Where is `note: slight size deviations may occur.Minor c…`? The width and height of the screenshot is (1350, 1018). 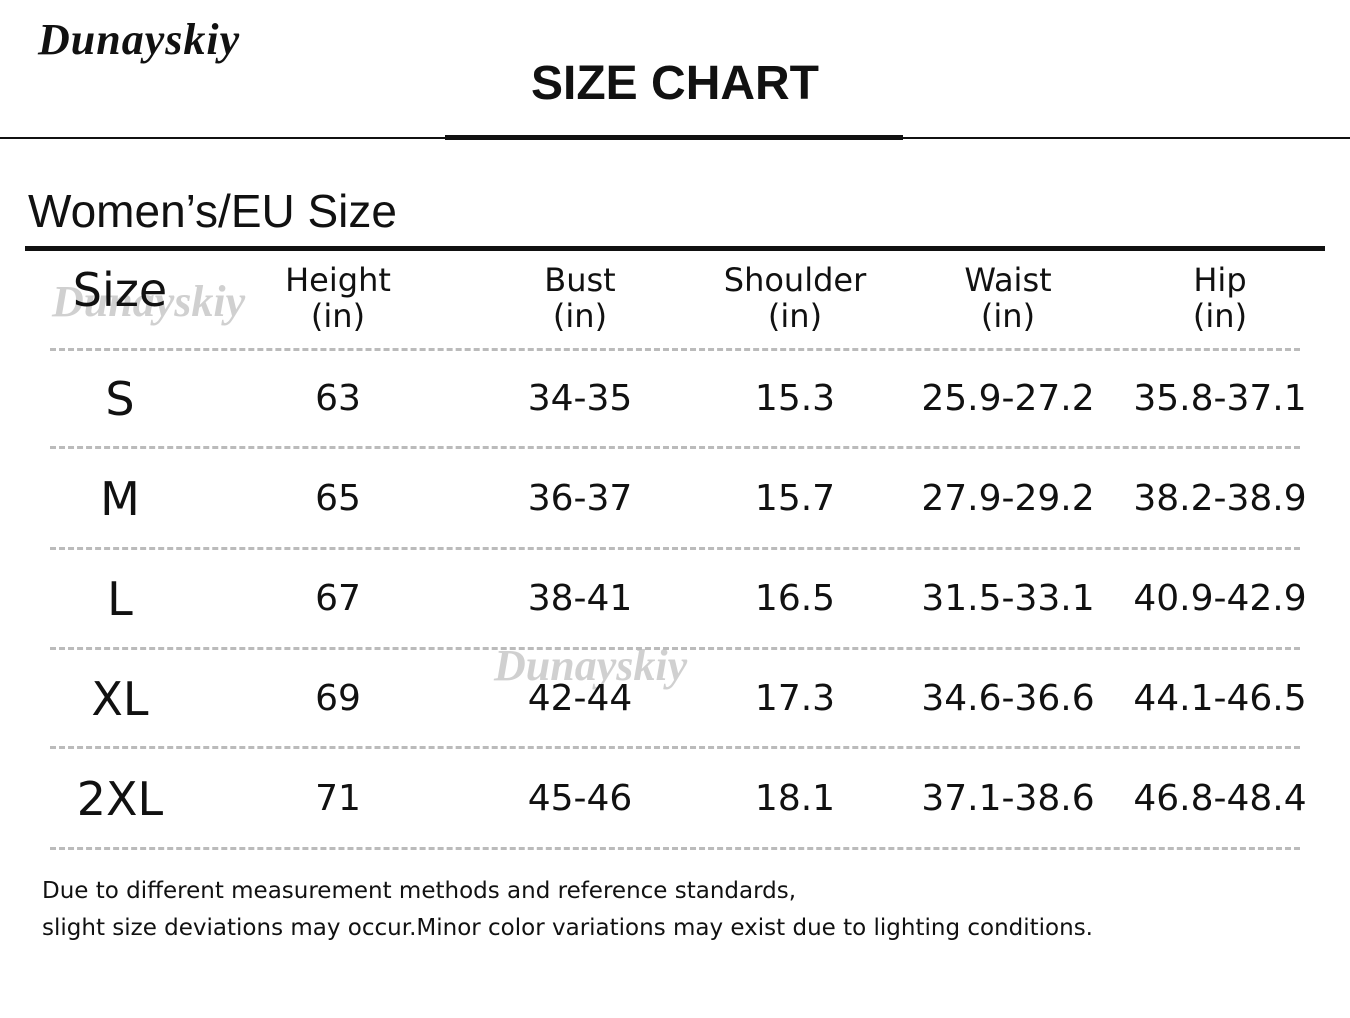
note: slight size deviations may occur.Minor c… is located at coordinates (567, 928).